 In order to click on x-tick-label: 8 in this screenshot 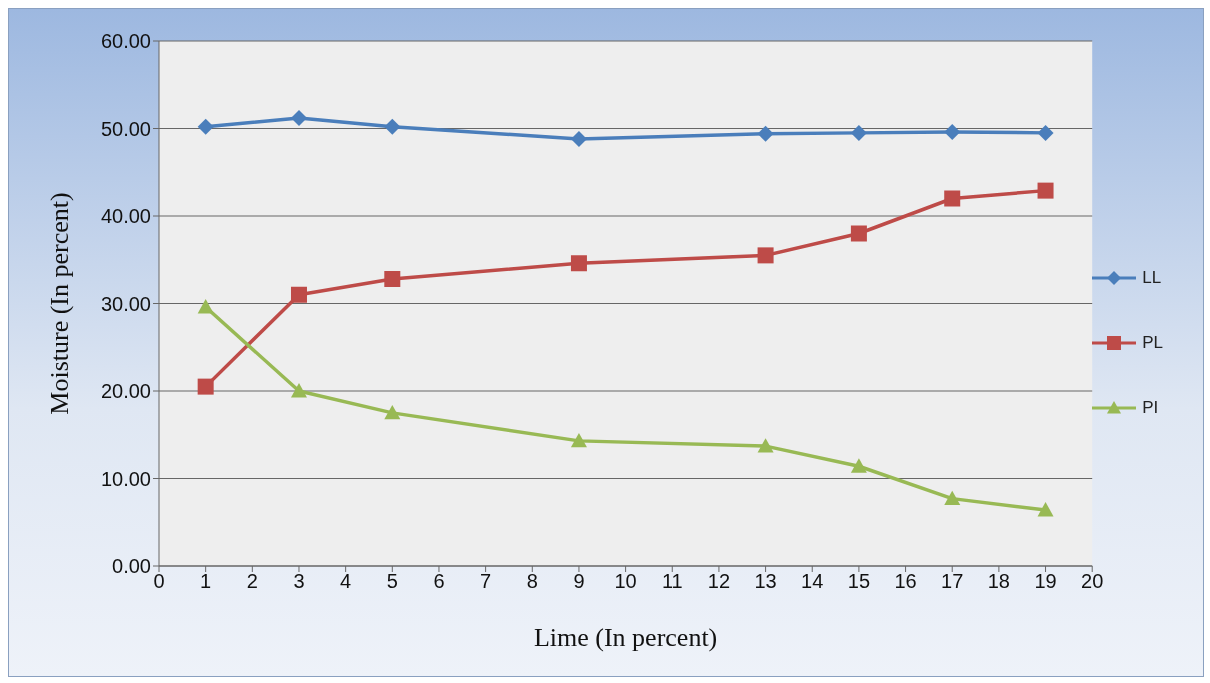, I will do `click(532, 581)`.